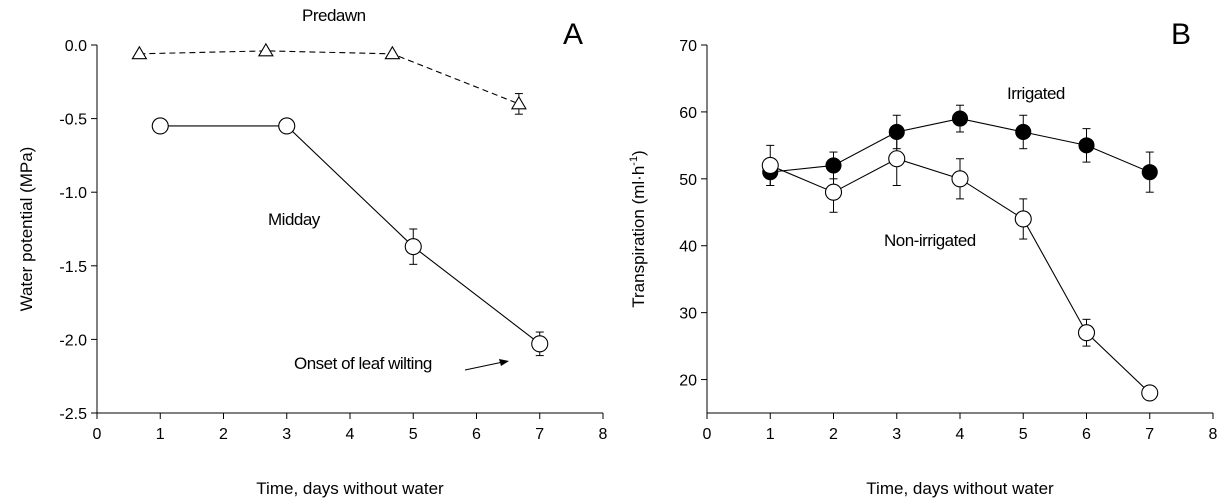 Image resolution: width=1228 pixels, height=502 pixels. Describe the element at coordinates (1023, 434) in the screenshot. I see `b-x-tick-label: 5` at that location.